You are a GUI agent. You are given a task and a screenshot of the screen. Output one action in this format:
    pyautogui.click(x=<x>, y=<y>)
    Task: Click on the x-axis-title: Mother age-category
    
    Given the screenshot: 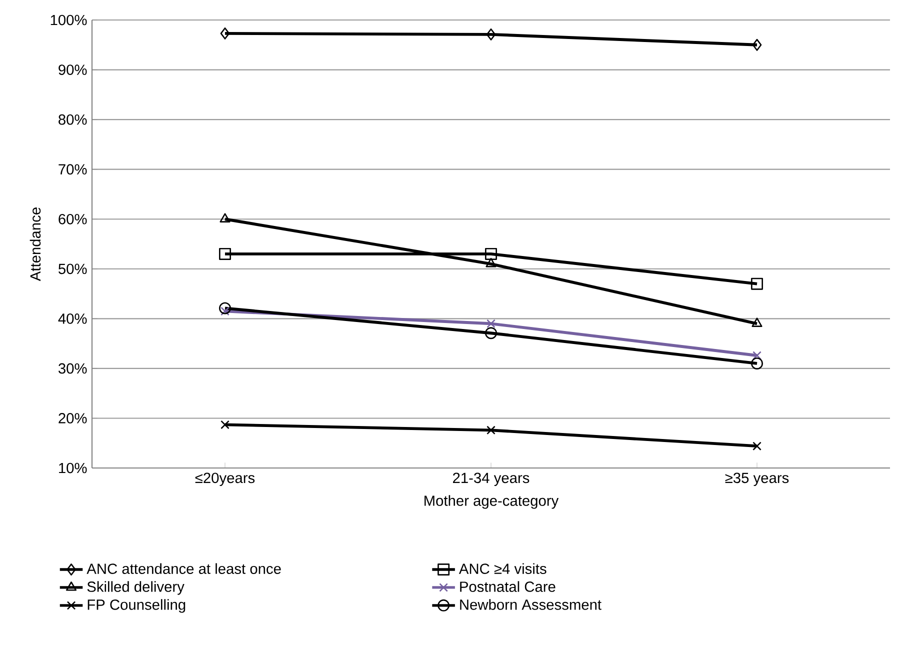 What is the action you would take?
    pyautogui.click(x=491, y=502)
    